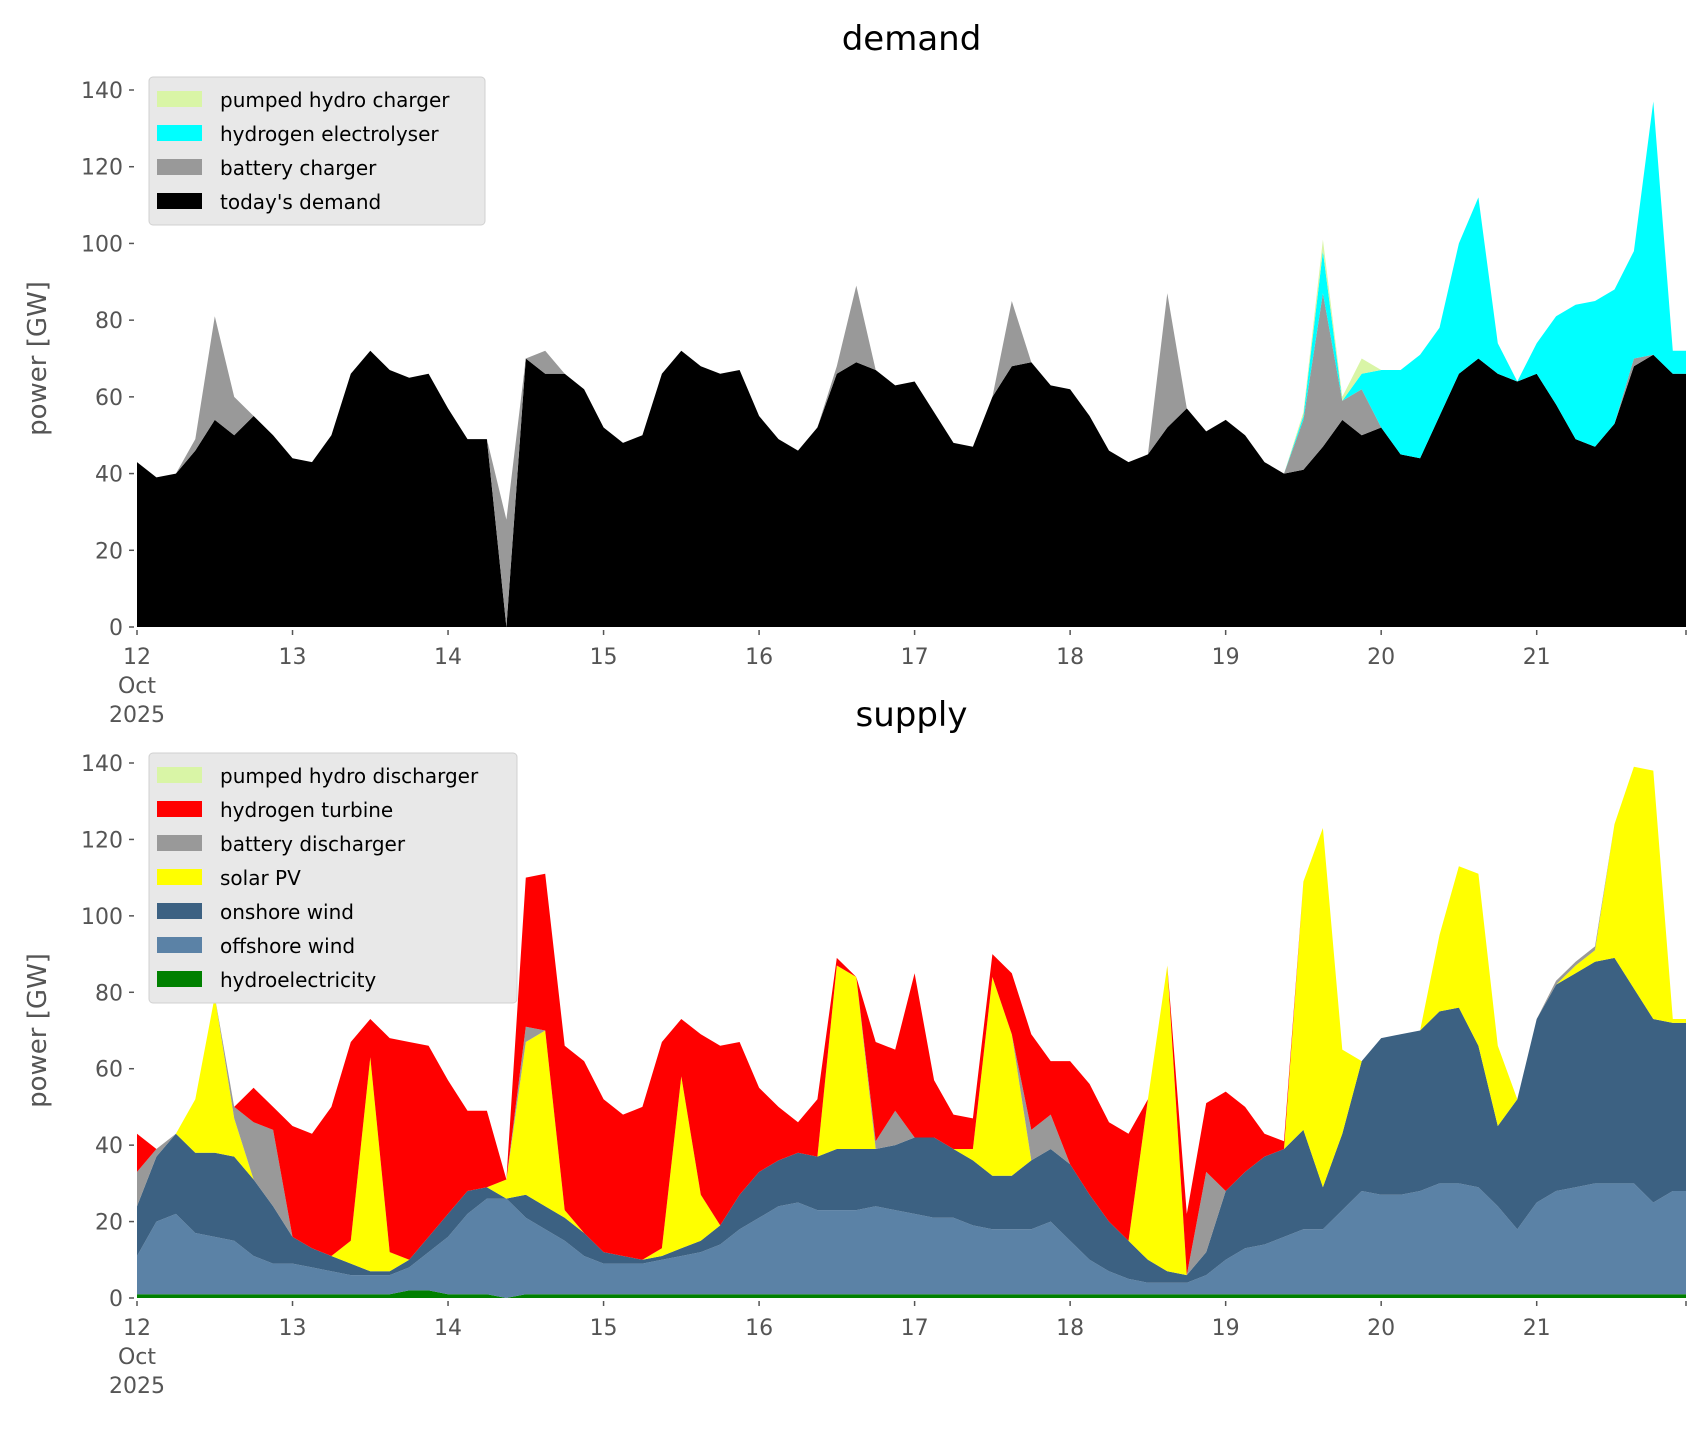  I want to click on chart-title: demand, so click(912, 39).